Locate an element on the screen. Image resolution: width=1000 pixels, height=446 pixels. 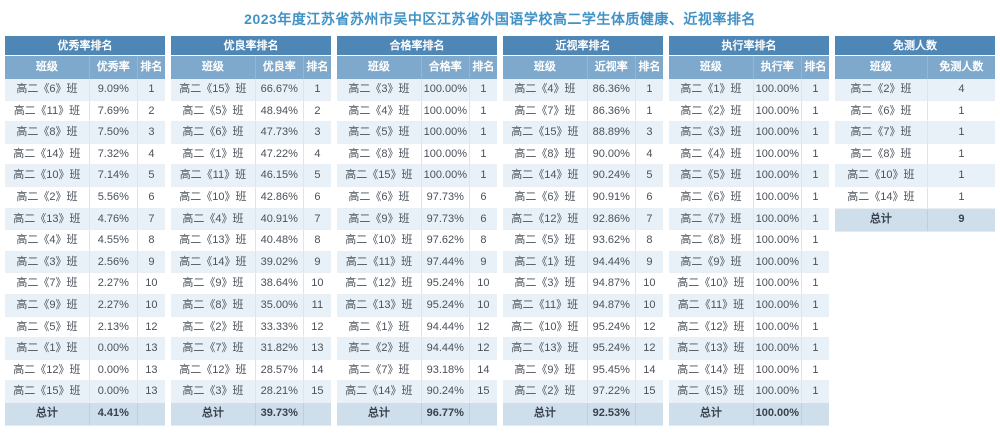
rate-cell: 48.94% is located at coordinates (280, 111).